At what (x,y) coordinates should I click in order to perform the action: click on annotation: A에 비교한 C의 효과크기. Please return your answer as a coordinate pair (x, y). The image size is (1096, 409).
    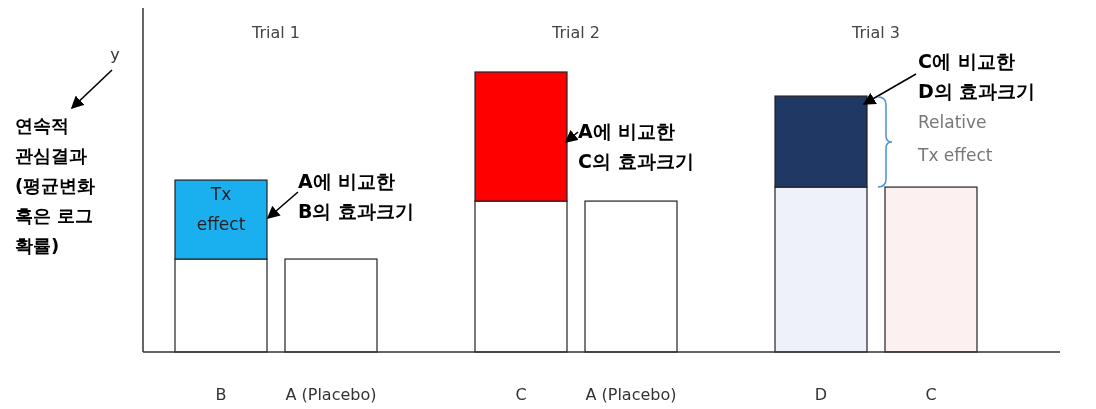
    Looking at the image, I should click on (636, 146).